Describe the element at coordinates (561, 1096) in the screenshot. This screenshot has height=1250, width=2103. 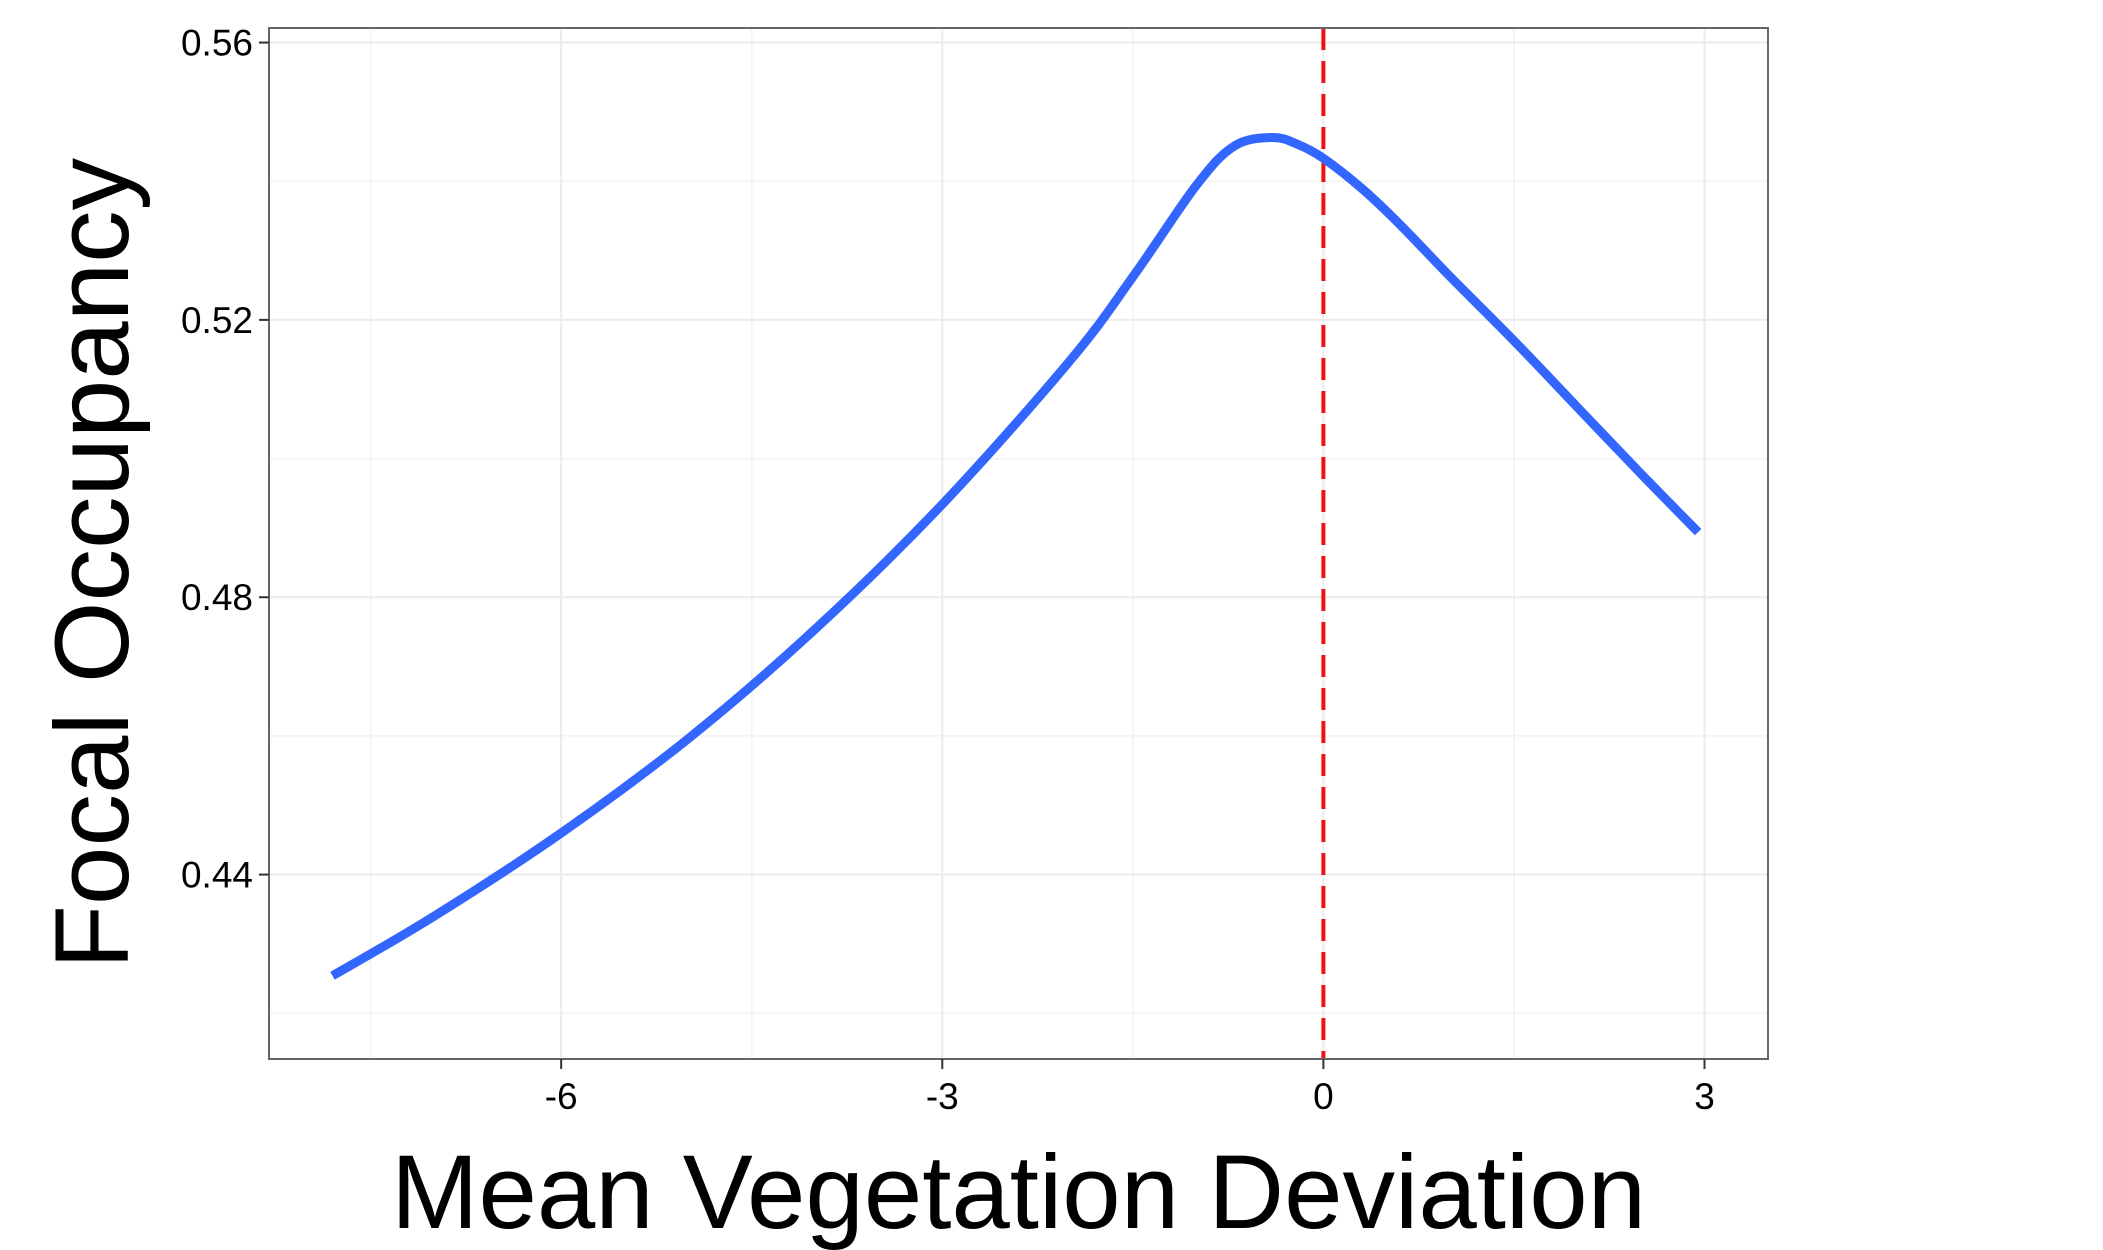
I see `x-tick-label: -6` at that location.